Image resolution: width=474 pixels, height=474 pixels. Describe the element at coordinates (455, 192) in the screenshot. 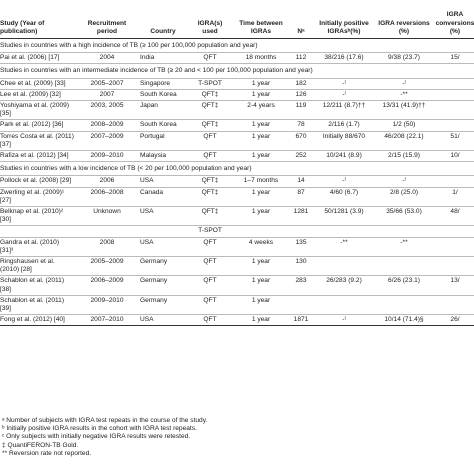

I see `cell-conversions: 1/` at that location.